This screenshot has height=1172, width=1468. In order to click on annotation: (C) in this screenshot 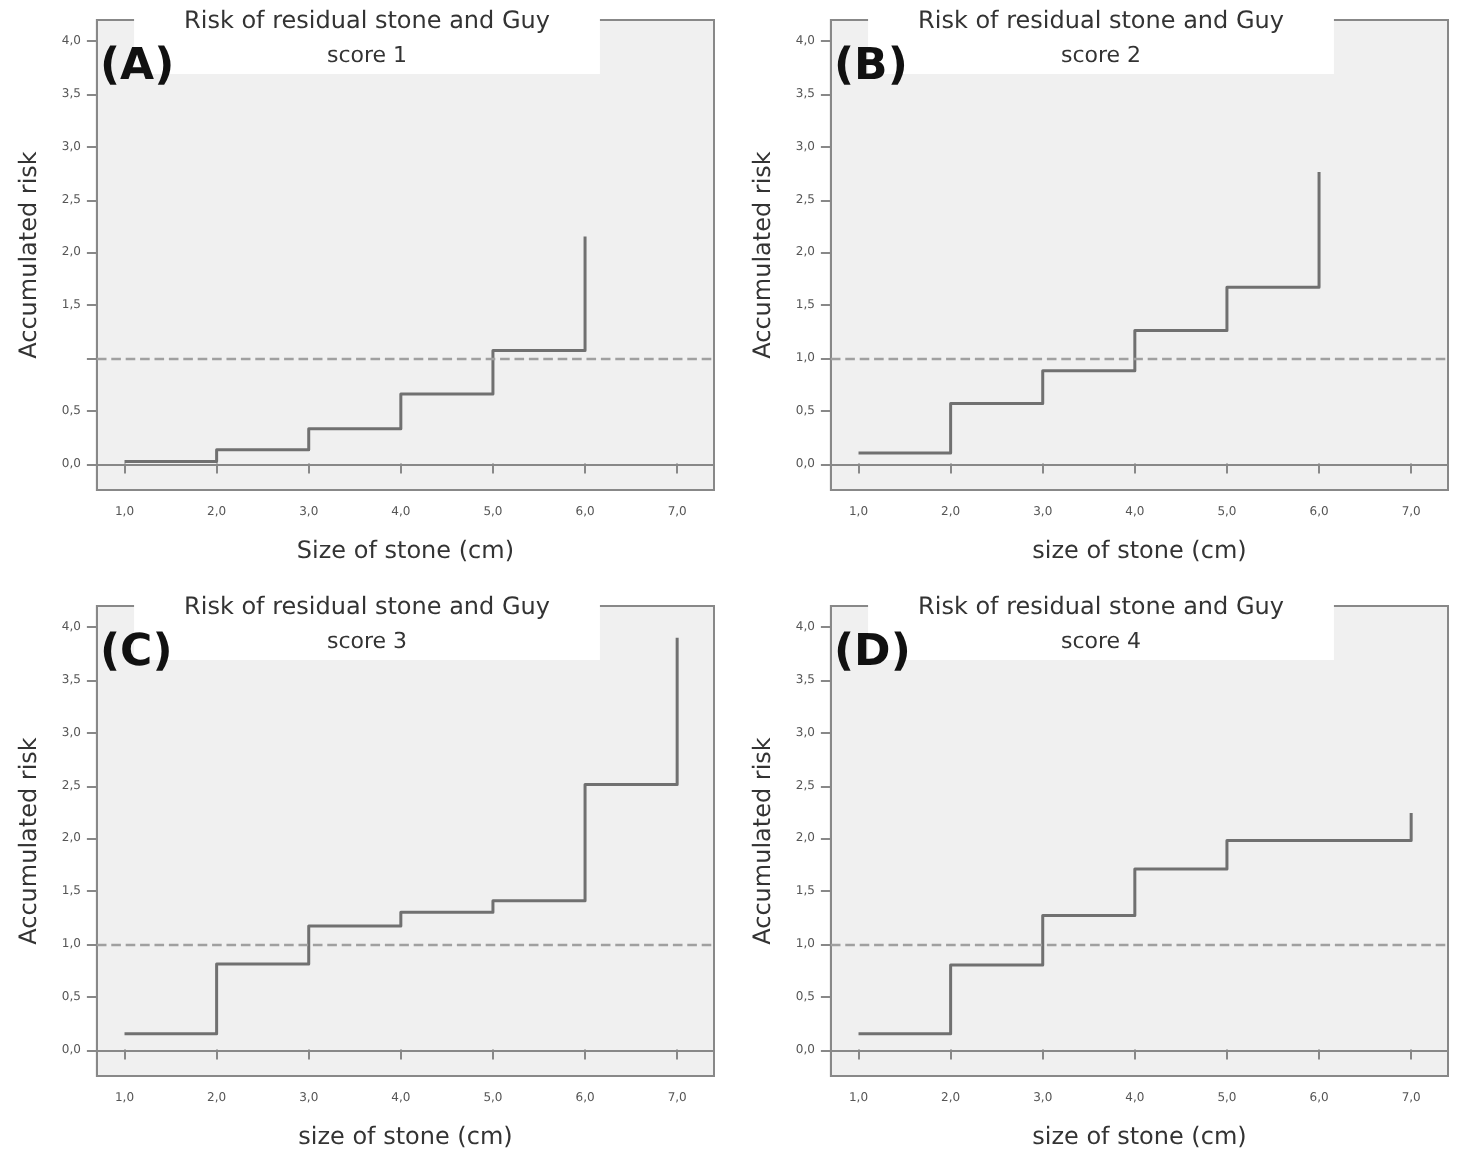, I will do `click(136, 652)`.